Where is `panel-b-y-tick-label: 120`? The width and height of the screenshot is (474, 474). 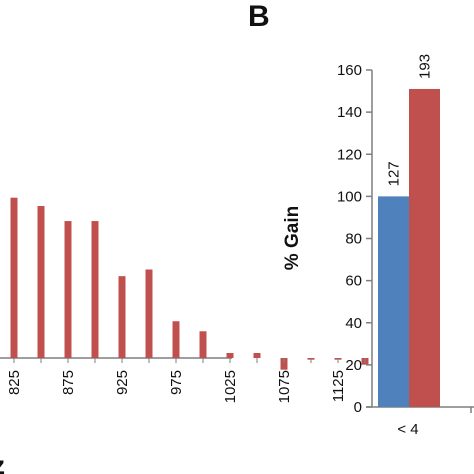 panel-b-y-tick-label: 120 is located at coordinates (349, 154).